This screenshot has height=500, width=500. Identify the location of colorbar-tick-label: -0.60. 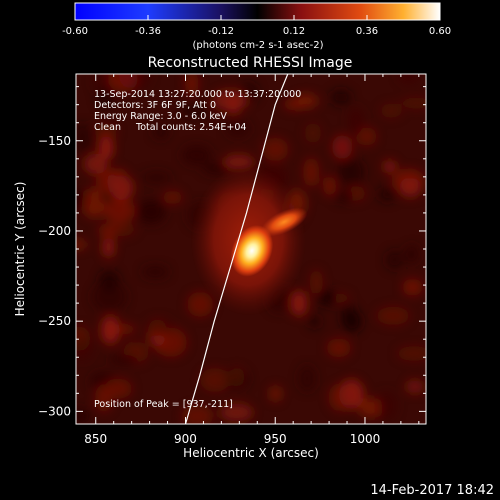
(75, 31).